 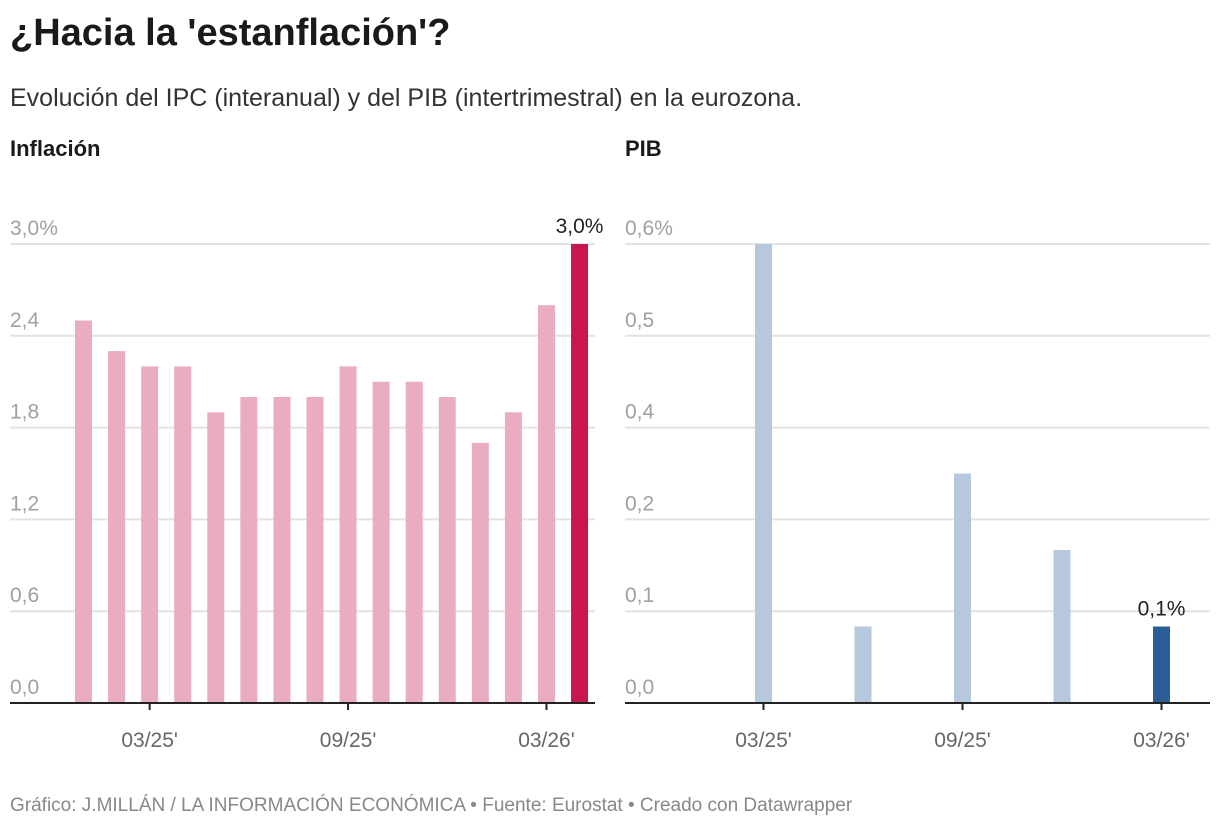 What do you see at coordinates (643, 148) in the screenshot?
I see `gdp-panel-title: PIB` at bounding box center [643, 148].